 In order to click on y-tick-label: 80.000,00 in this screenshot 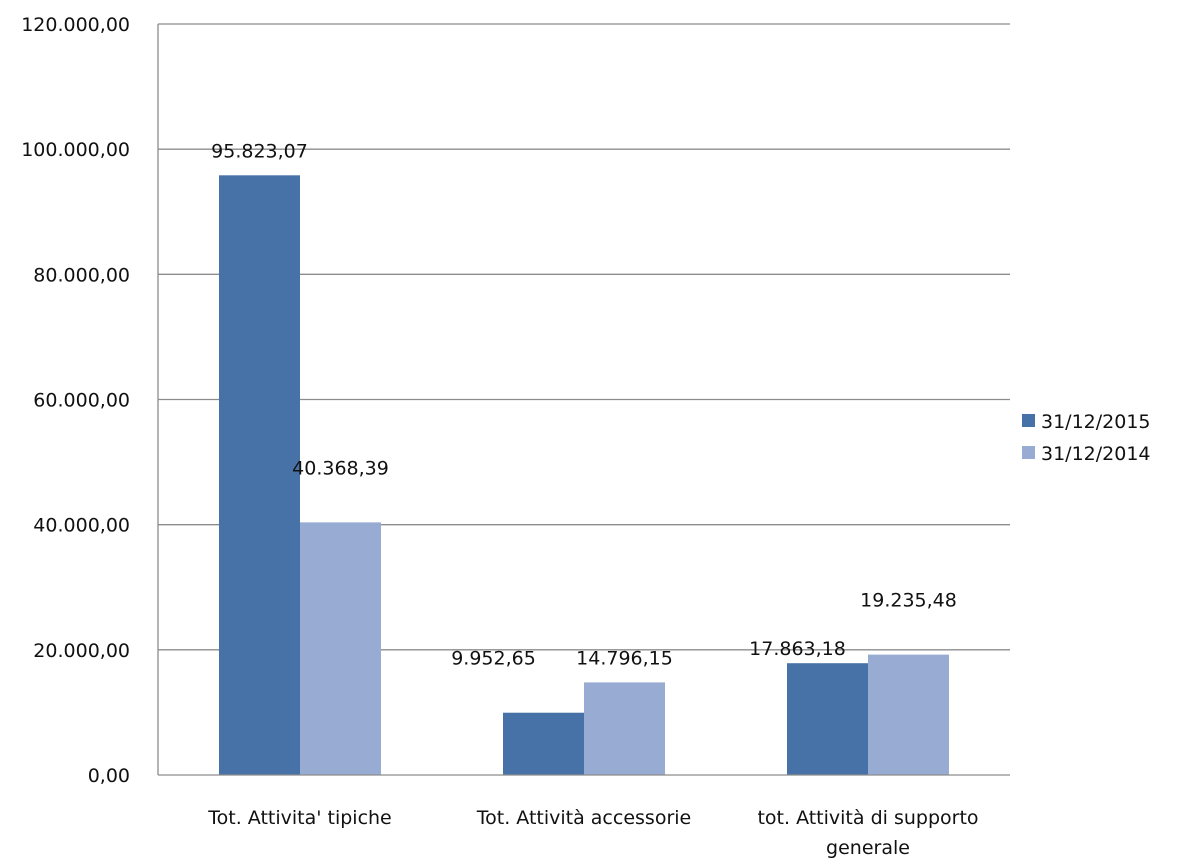, I will do `click(81, 275)`.